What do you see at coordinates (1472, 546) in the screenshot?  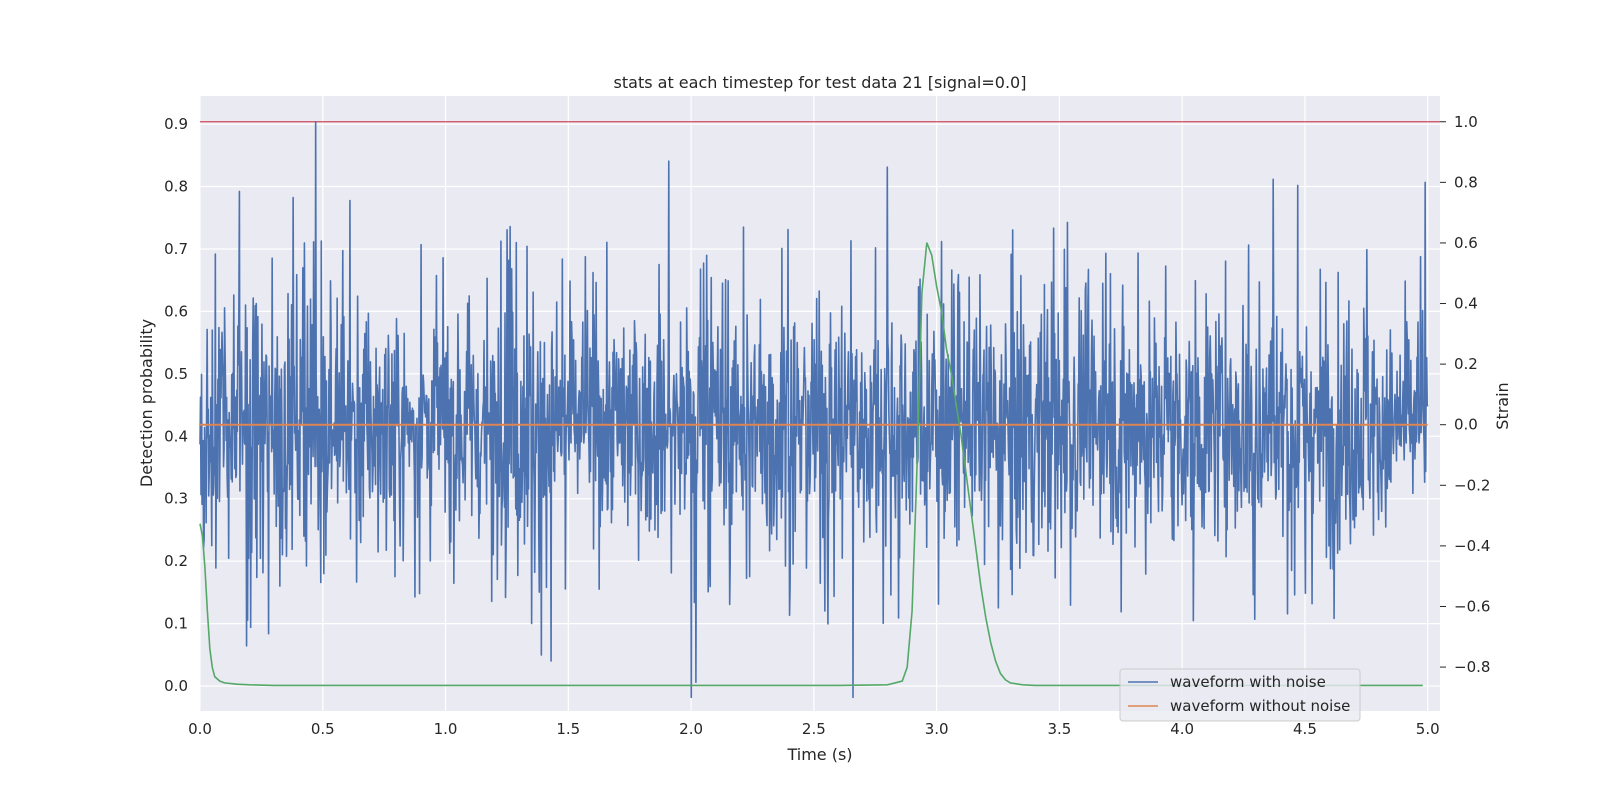 I see `y-right-tick-label: −0.4` at bounding box center [1472, 546].